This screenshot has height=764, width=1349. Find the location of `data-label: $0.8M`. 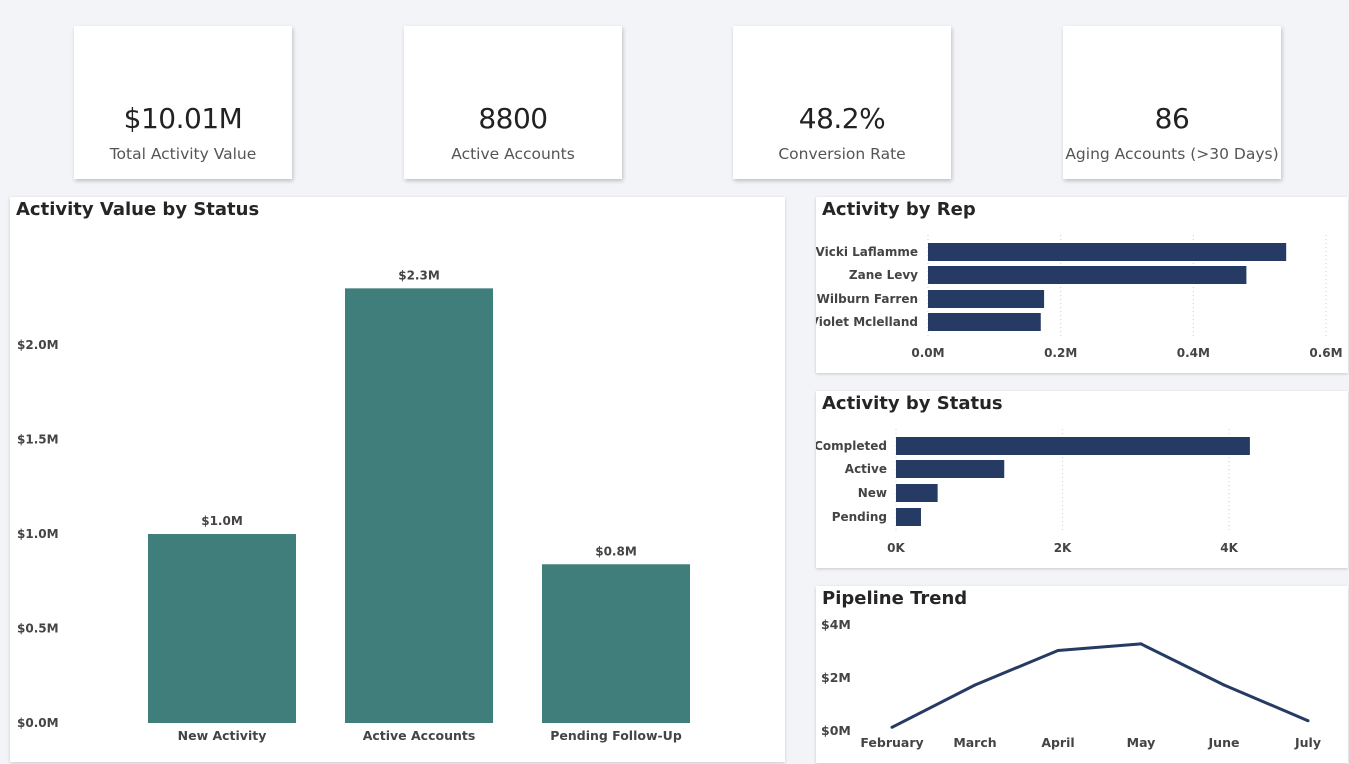

data-label: $0.8M is located at coordinates (616, 551).